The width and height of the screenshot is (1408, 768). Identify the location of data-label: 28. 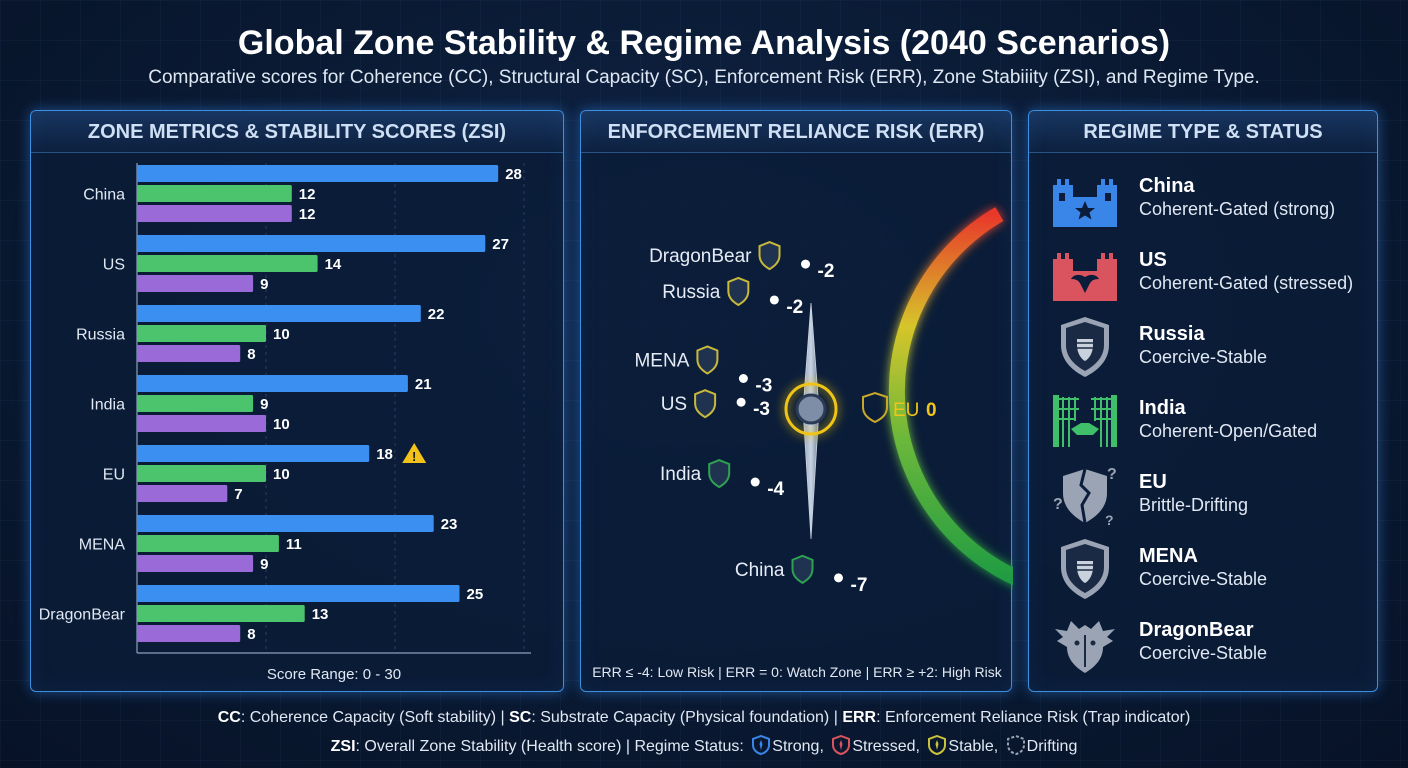
(513, 174).